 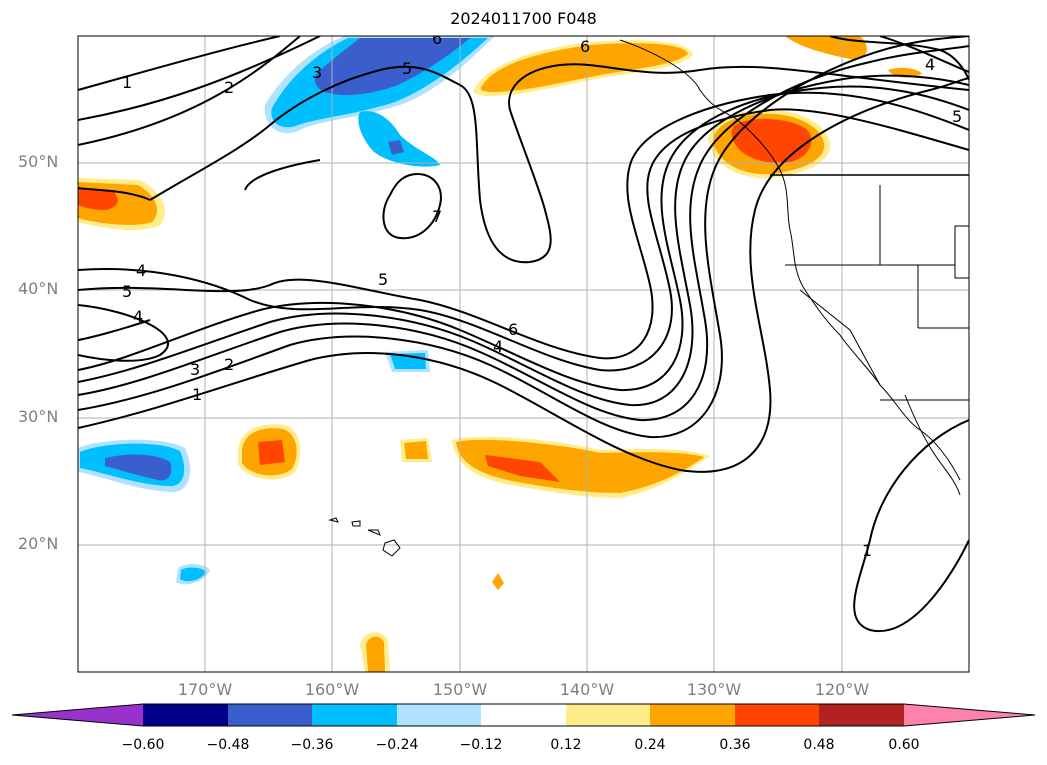 I want to click on lon-label-170w: 170°W, so click(x=205, y=689).